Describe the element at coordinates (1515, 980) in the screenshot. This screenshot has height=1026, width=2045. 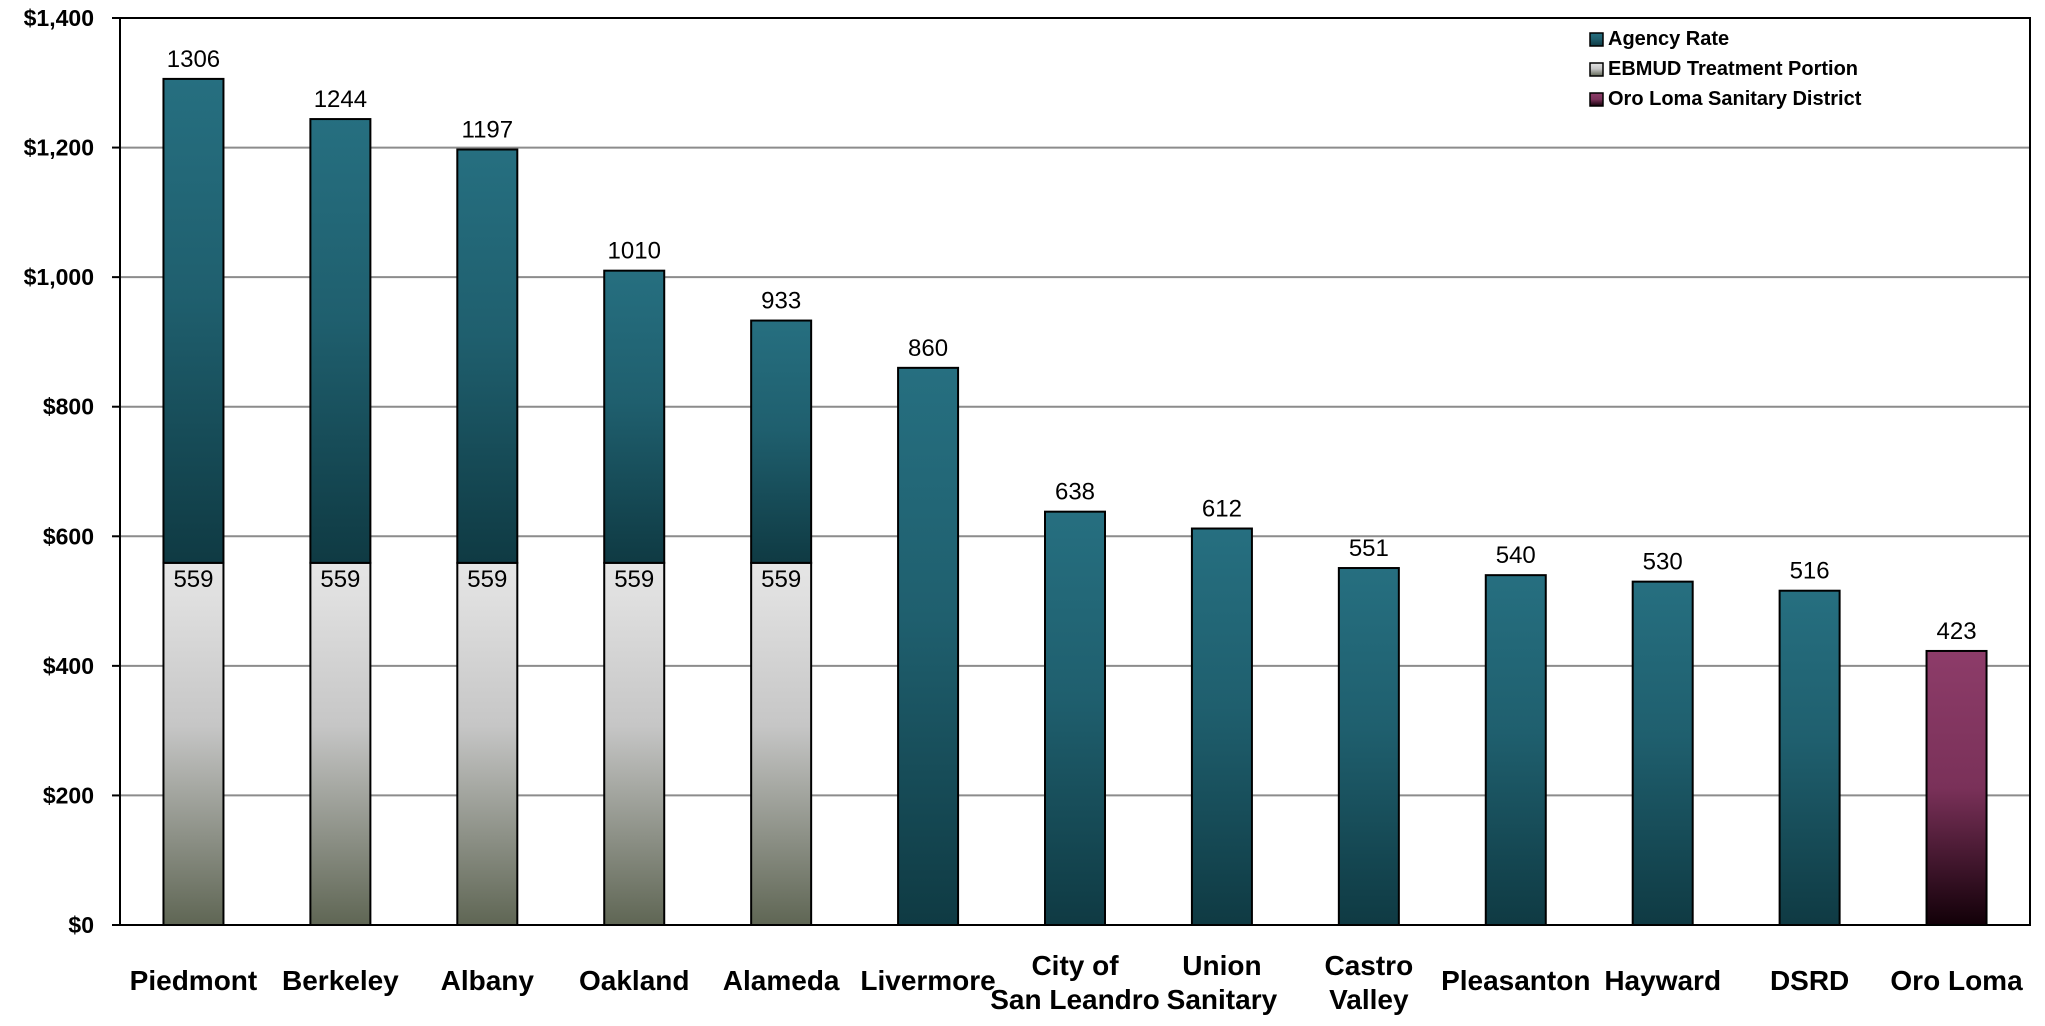
I see `x-category-label: Pleasanton` at that location.